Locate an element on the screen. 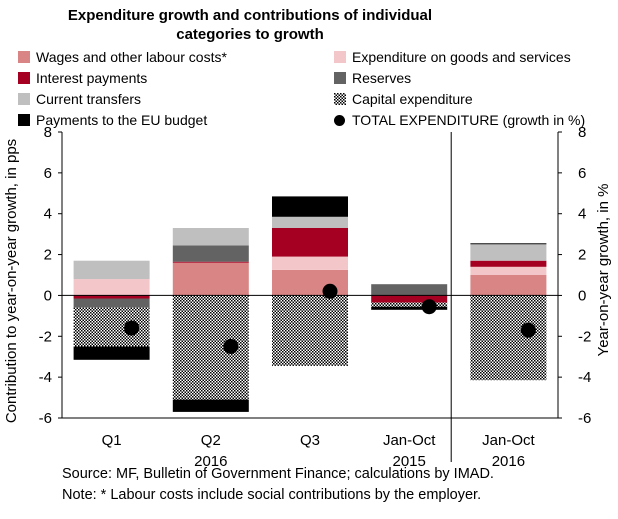  legend-item-total: TOTAL EXPENDITURE (growth in %) is located at coordinates (459, 120).